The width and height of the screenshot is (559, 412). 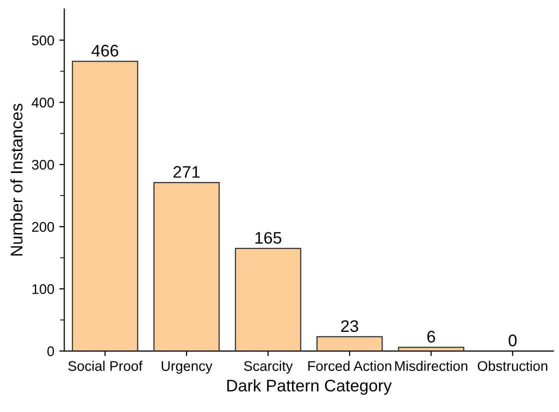 I want to click on y-axis-title: Number of Instances, so click(x=16, y=180).